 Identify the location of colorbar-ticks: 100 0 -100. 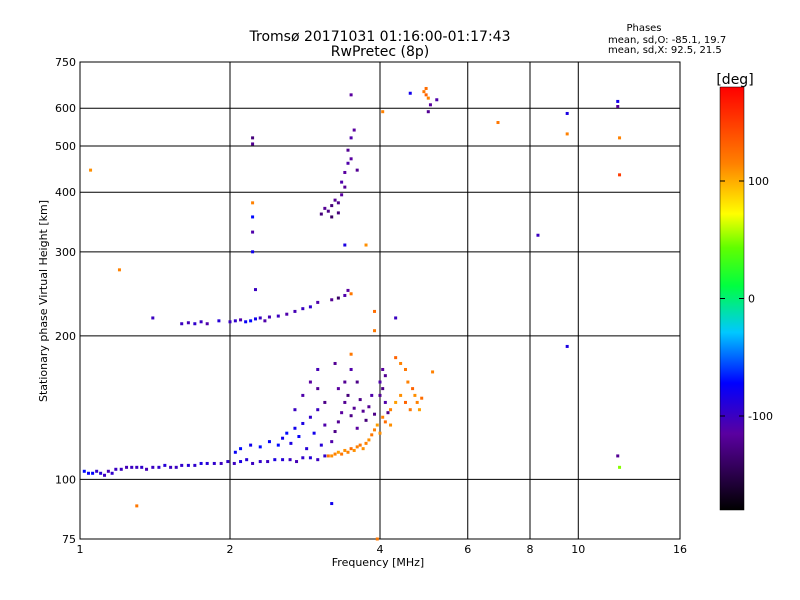
(746, 299).